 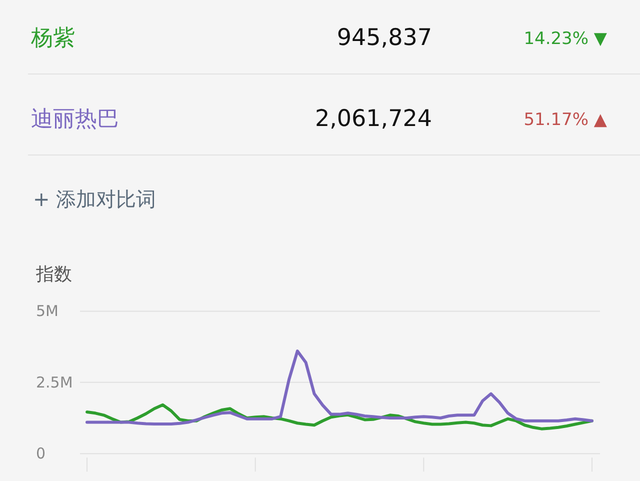 What do you see at coordinates (75, 119) in the screenshot?
I see `text: 迪丽热巴` at bounding box center [75, 119].